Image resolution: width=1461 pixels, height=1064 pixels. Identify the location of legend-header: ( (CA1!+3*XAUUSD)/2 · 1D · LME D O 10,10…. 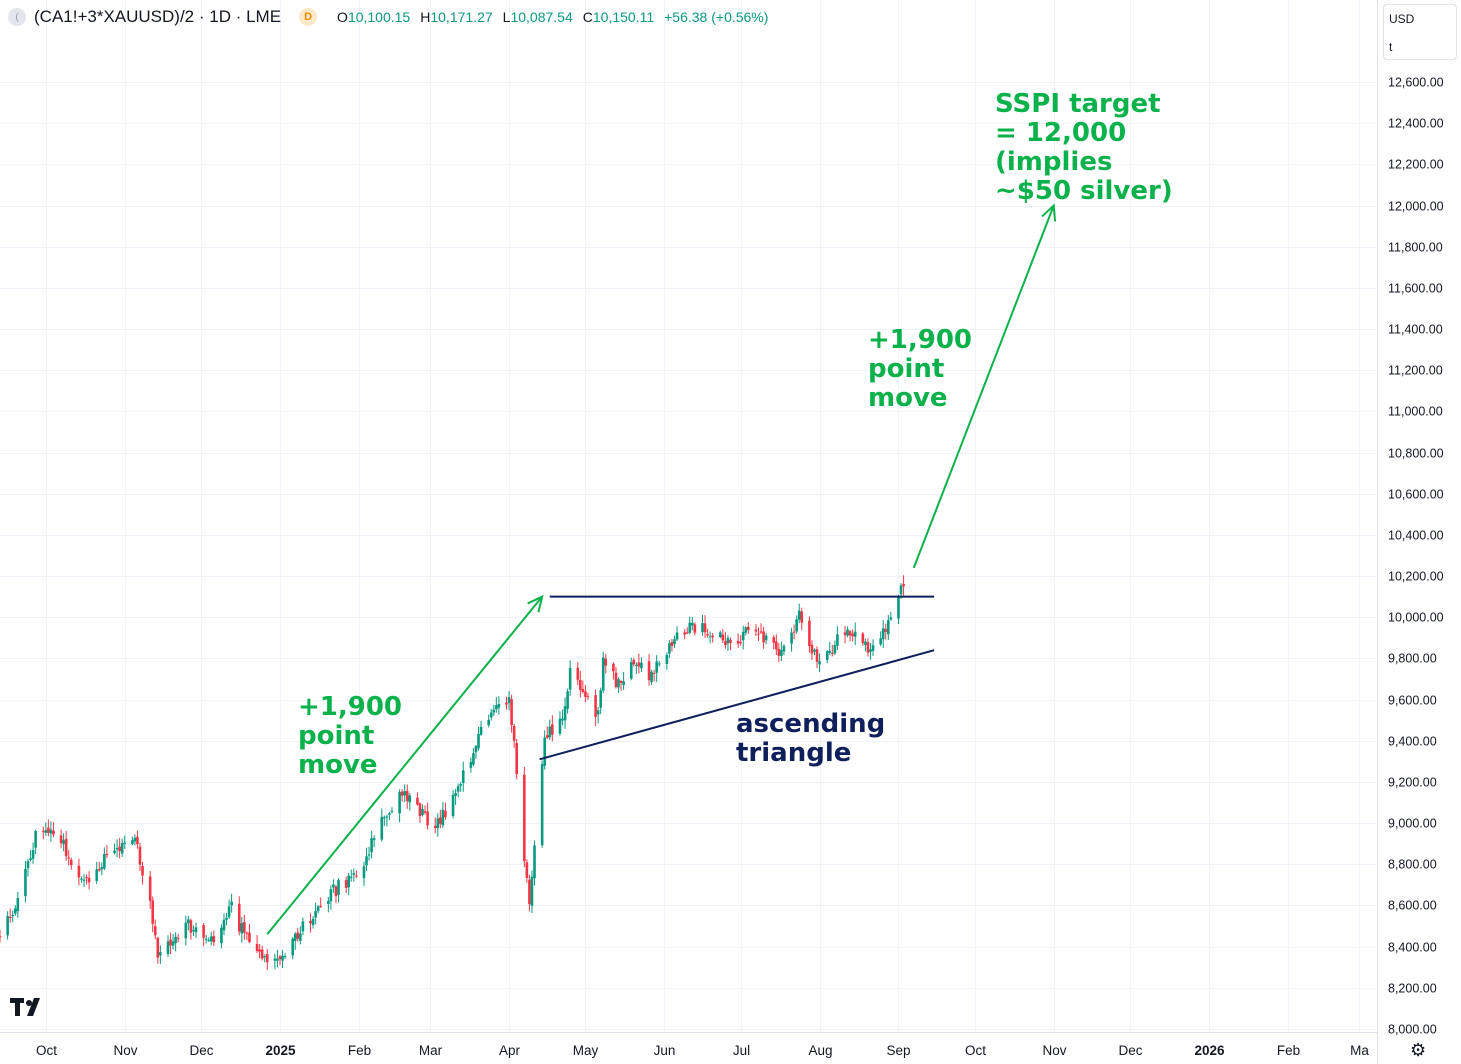
(388, 17).